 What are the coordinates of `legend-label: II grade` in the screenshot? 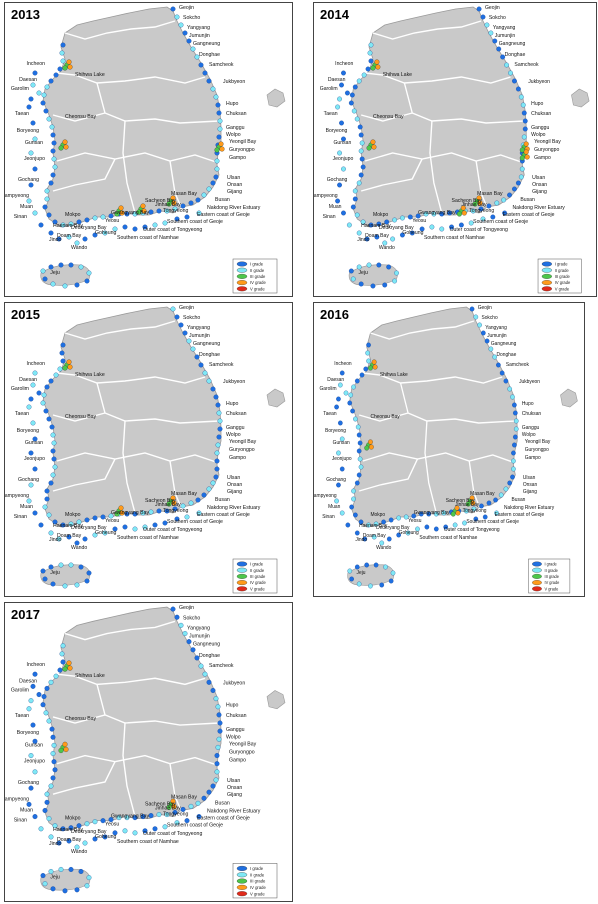 It's located at (551, 570).